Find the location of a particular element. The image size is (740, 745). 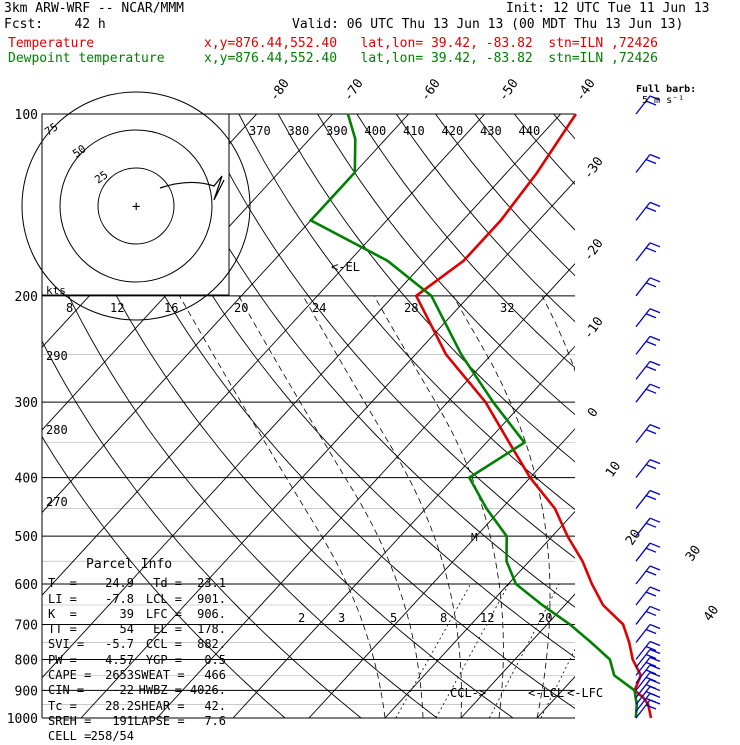

mixing-ratio-line is located at coordinates (679, 651).